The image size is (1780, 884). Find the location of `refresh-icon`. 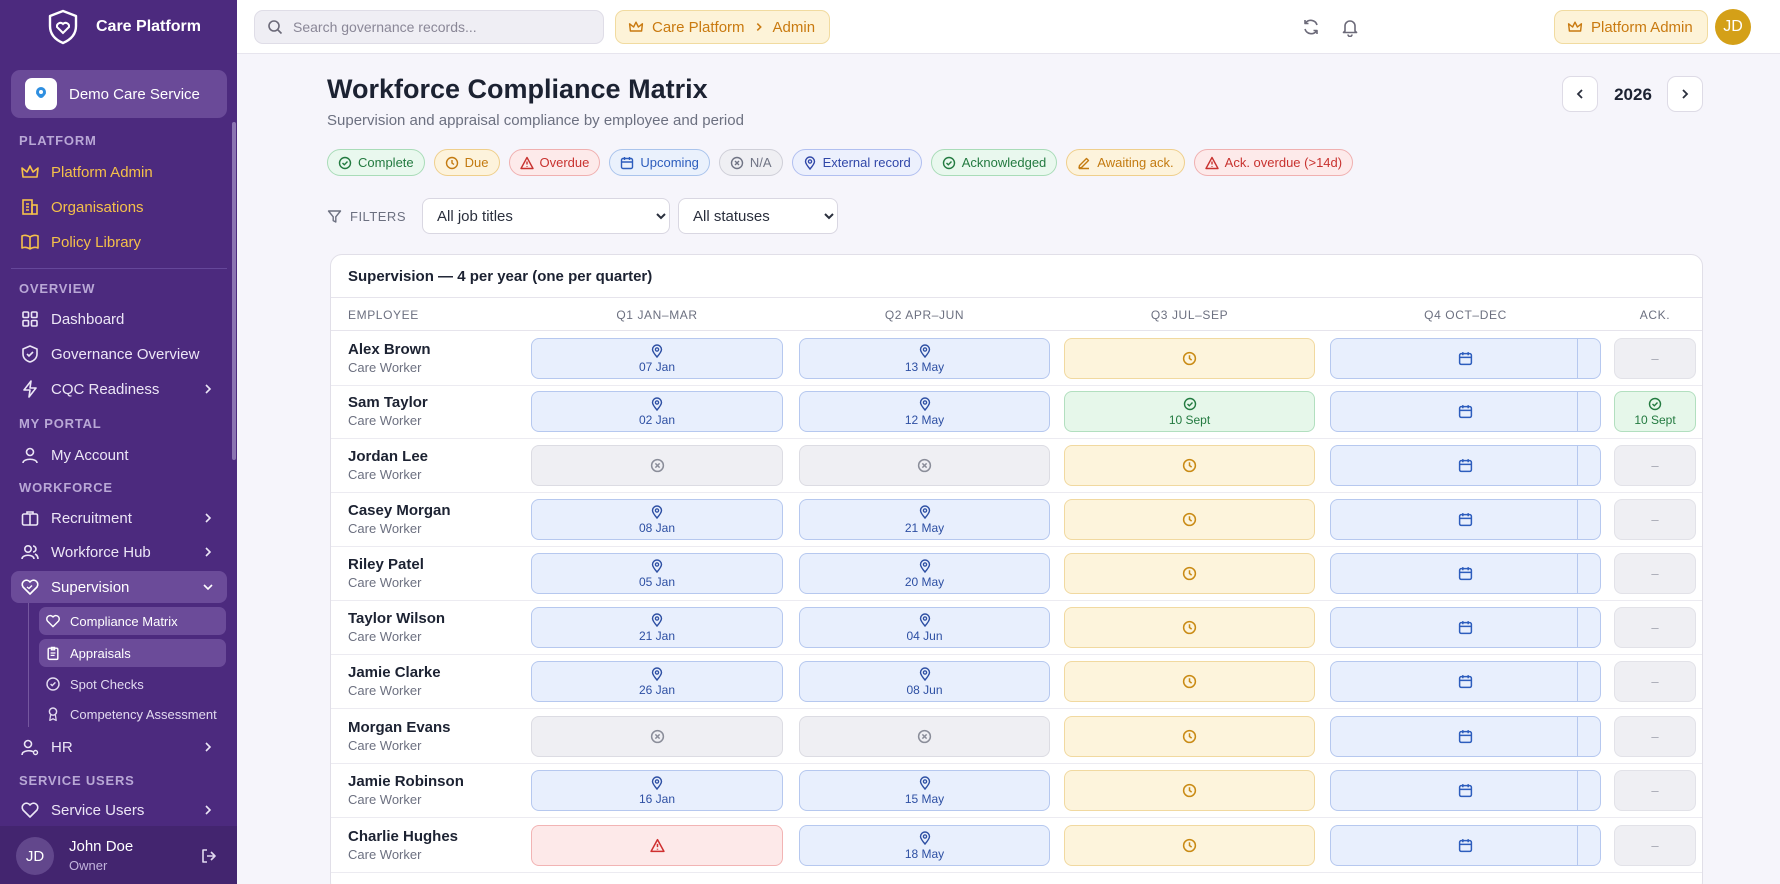

refresh-icon is located at coordinates (1311, 27).